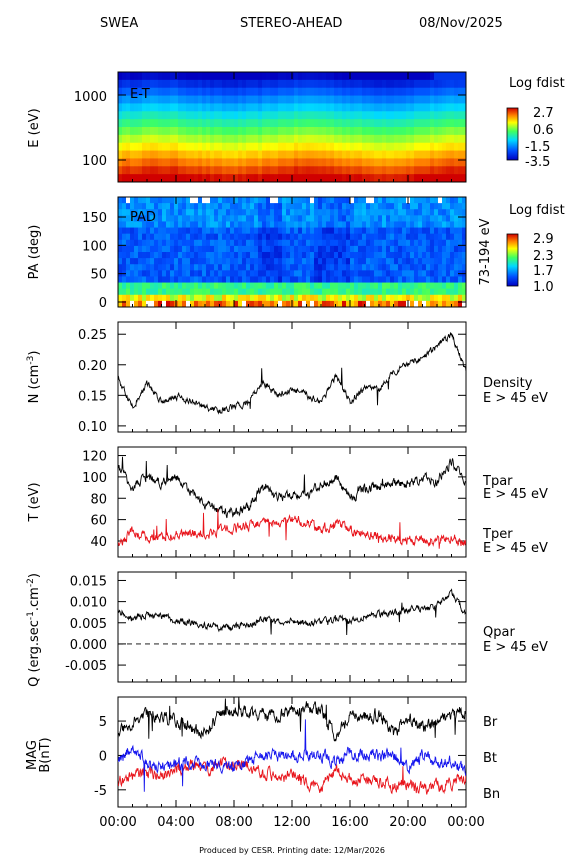  What do you see at coordinates (292, 612) in the screenshot?
I see `heatflux-series-group` at bounding box center [292, 612].